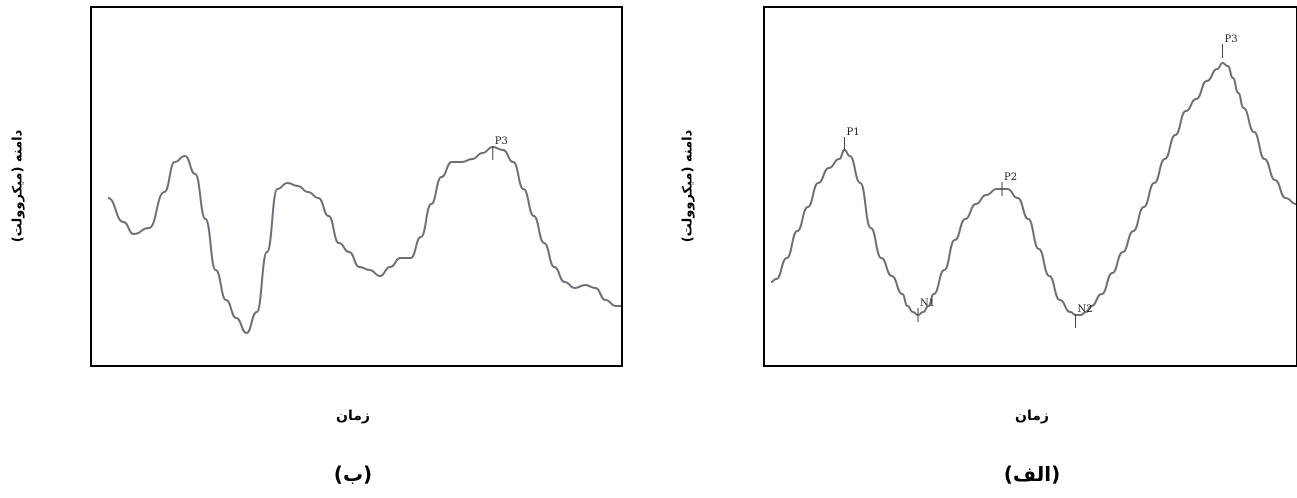 The image size is (1297, 498). I want to click on x-axis-label-b: زمان, so click(353, 416).